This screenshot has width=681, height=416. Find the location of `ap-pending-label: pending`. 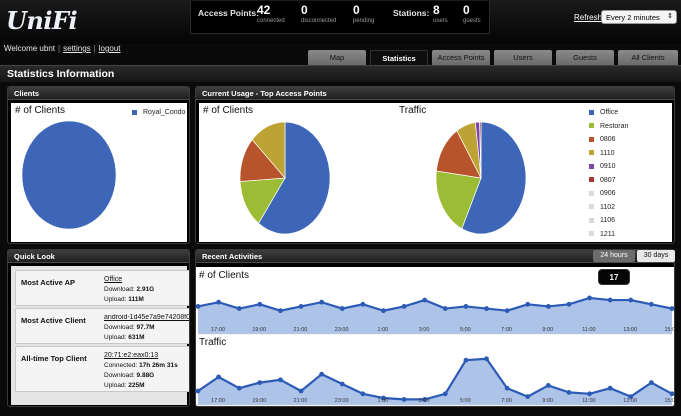

ap-pending-label: pending is located at coordinates (364, 21).